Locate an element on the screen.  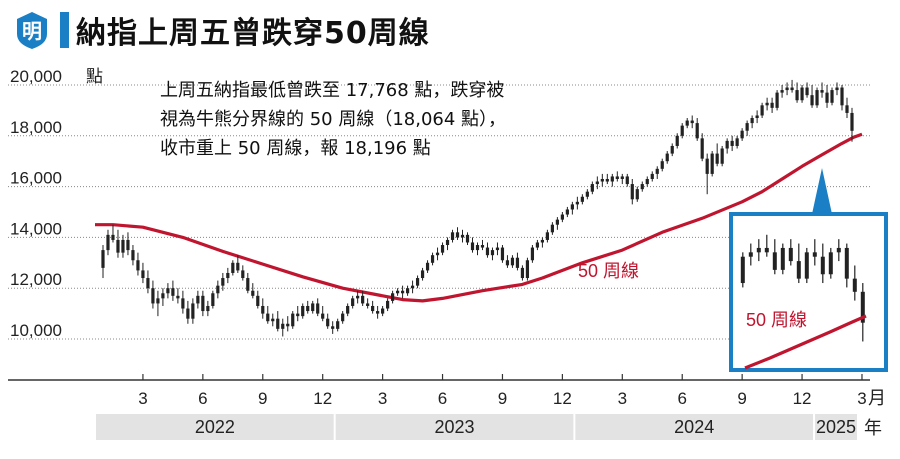
inset-frame is located at coordinates (808, 292).